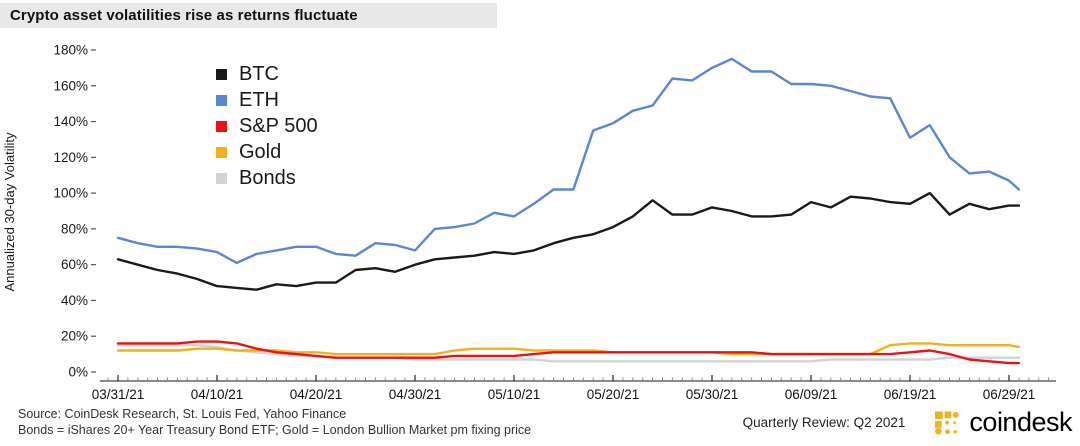 The height and width of the screenshot is (446, 1080). What do you see at coordinates (74, 228) in the screenshot?
I see `y-tick-label: 80%` at bounding box center [74, 228].